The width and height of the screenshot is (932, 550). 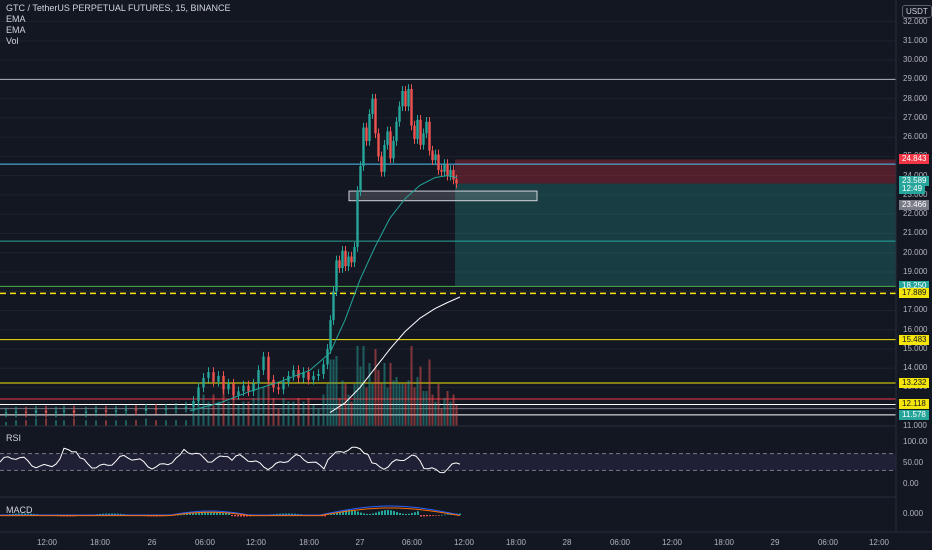 I want to click on price-tag: 15.483, so click(x=914, y=339).